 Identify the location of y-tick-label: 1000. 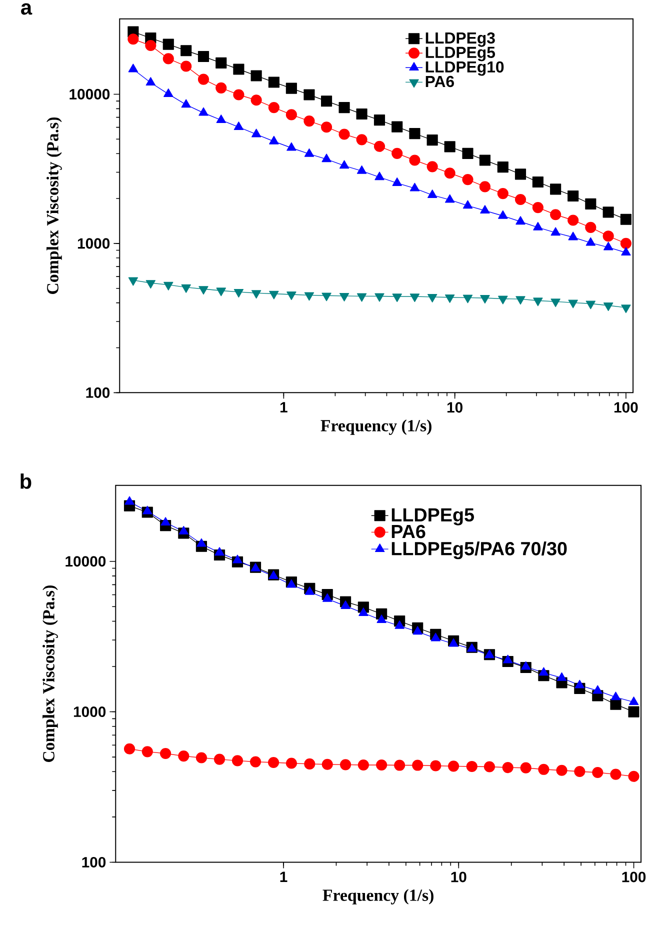
(94, 243).